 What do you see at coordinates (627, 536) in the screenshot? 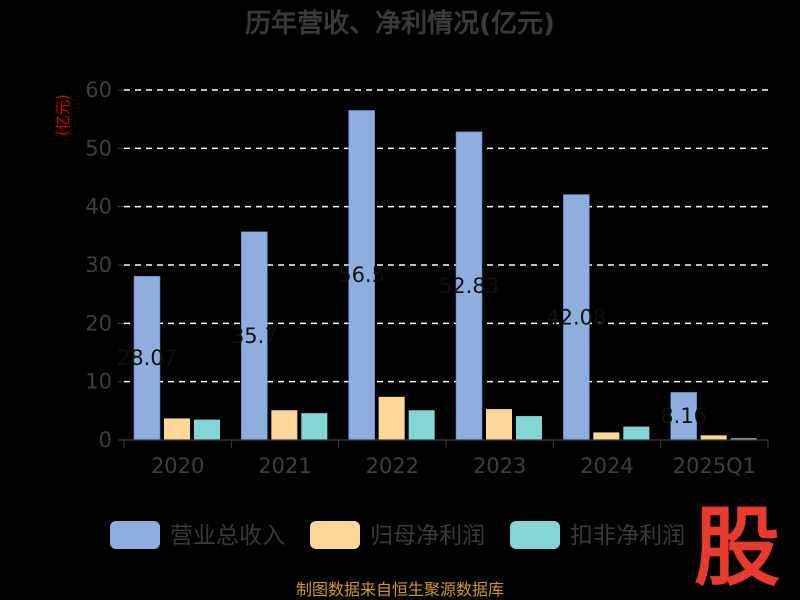
I see `legend-label-2: 扣非净利润` at bounding box center [627, 536].